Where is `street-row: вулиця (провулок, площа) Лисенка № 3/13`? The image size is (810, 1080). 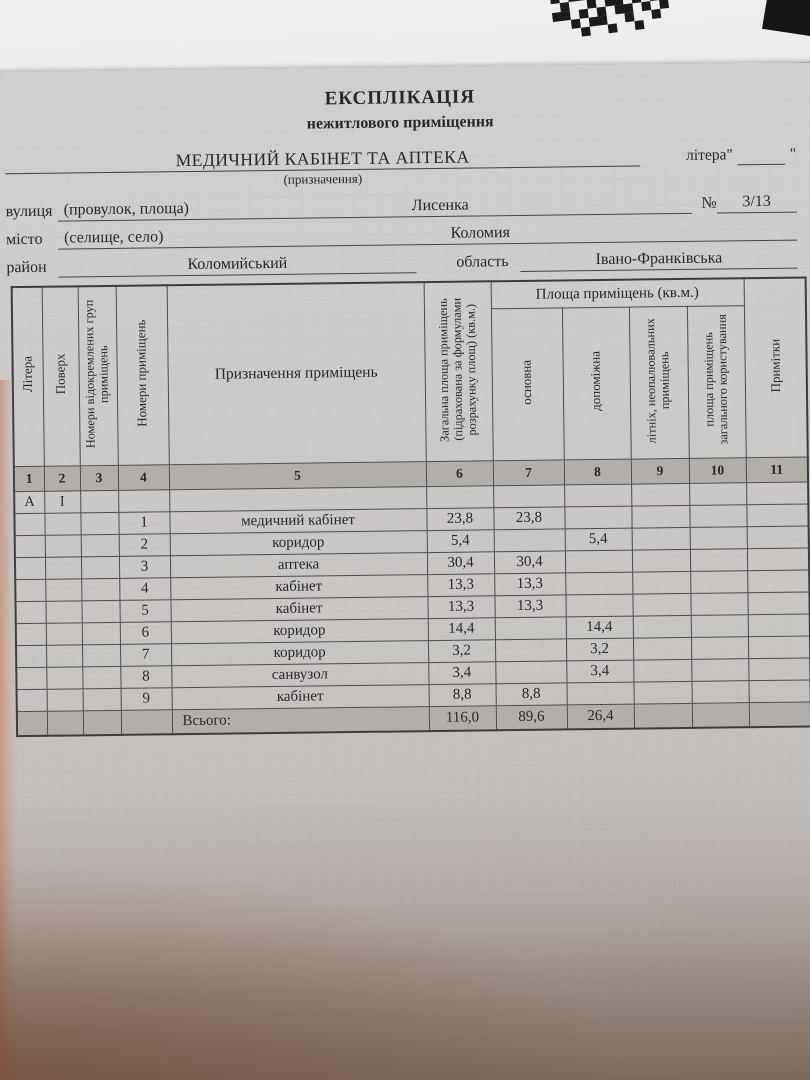 street-row: вулиця (провулок, площа) Лисенка № 3/13 is located at coordinates (401, 207).